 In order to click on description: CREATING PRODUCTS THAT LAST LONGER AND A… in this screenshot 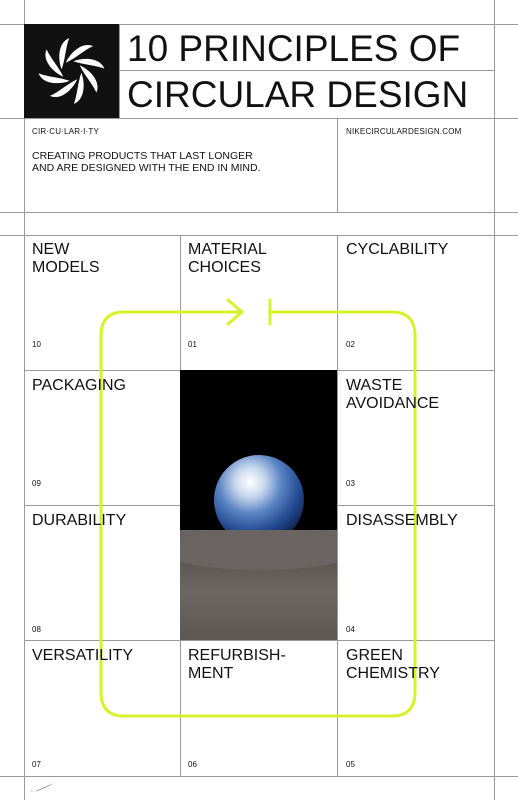, I will do `click(146, 162)`.